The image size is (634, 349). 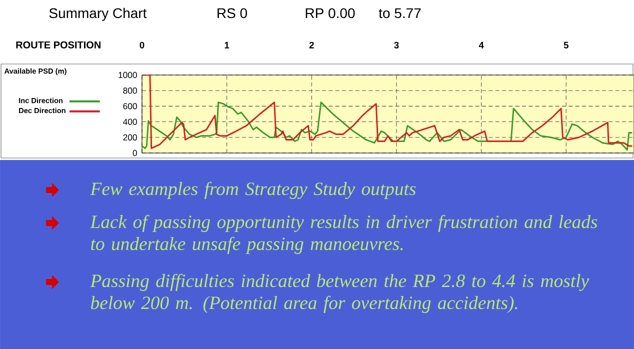 What do you see at coordinates (98, 14) in the screenshot?
I see `chart-title: Summary Chart` at bounding box center [98, 14].